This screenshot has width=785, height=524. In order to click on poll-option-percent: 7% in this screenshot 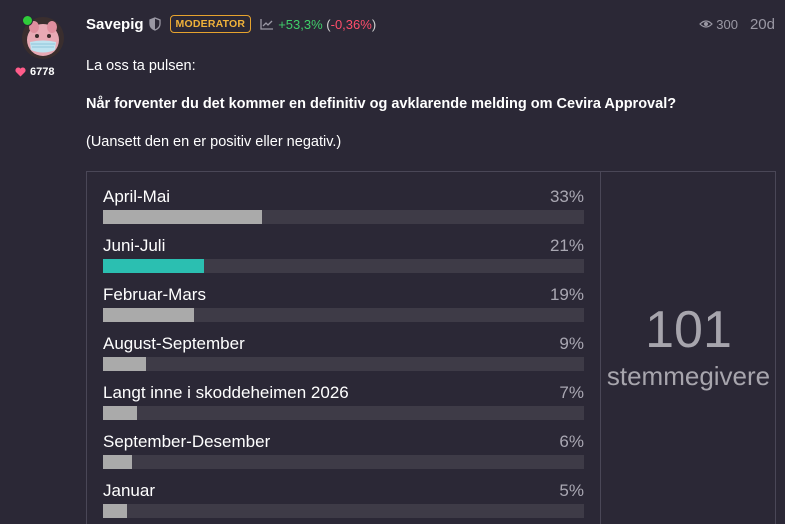, I will do `click(571, 392)`.